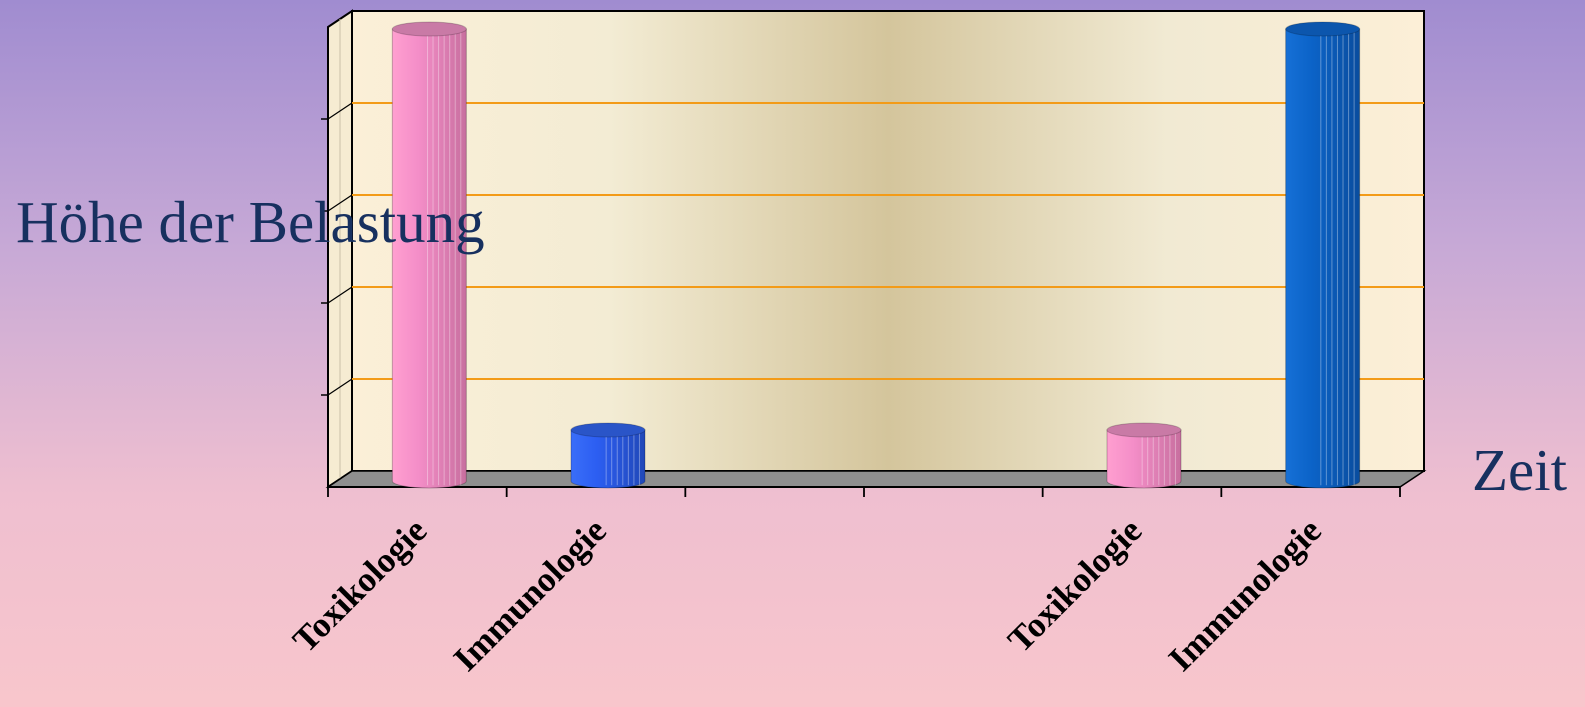  Describe the element at coordinates (1520, 470) in the screenshot. I see `x-axis-label: Zeit` at that location.